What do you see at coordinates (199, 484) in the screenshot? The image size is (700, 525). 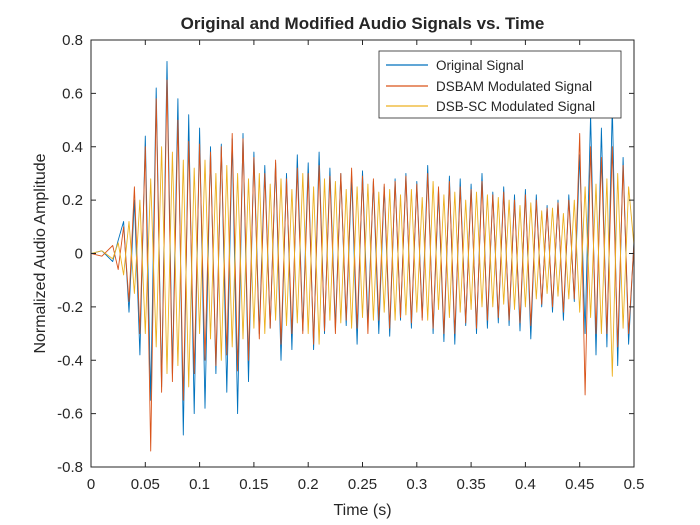 I see `x-tick-label: 0.1` at bounding box center [199, 484].